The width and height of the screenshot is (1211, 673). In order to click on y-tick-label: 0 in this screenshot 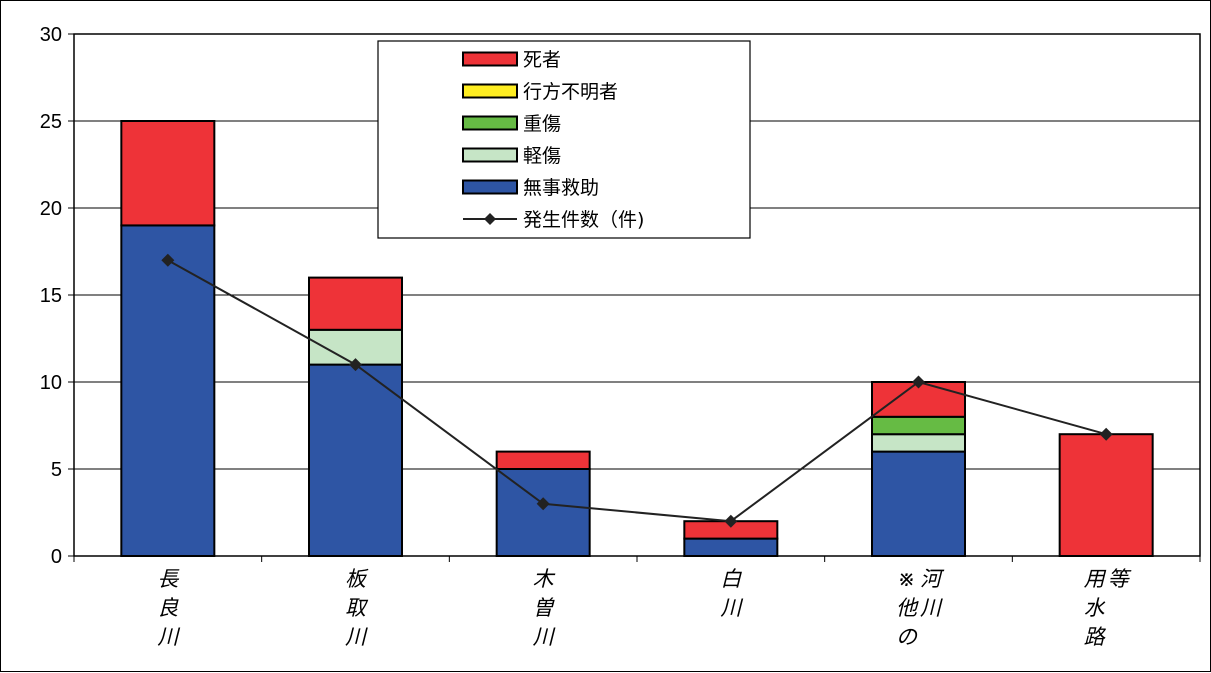, I will do `click(56, 557)`.